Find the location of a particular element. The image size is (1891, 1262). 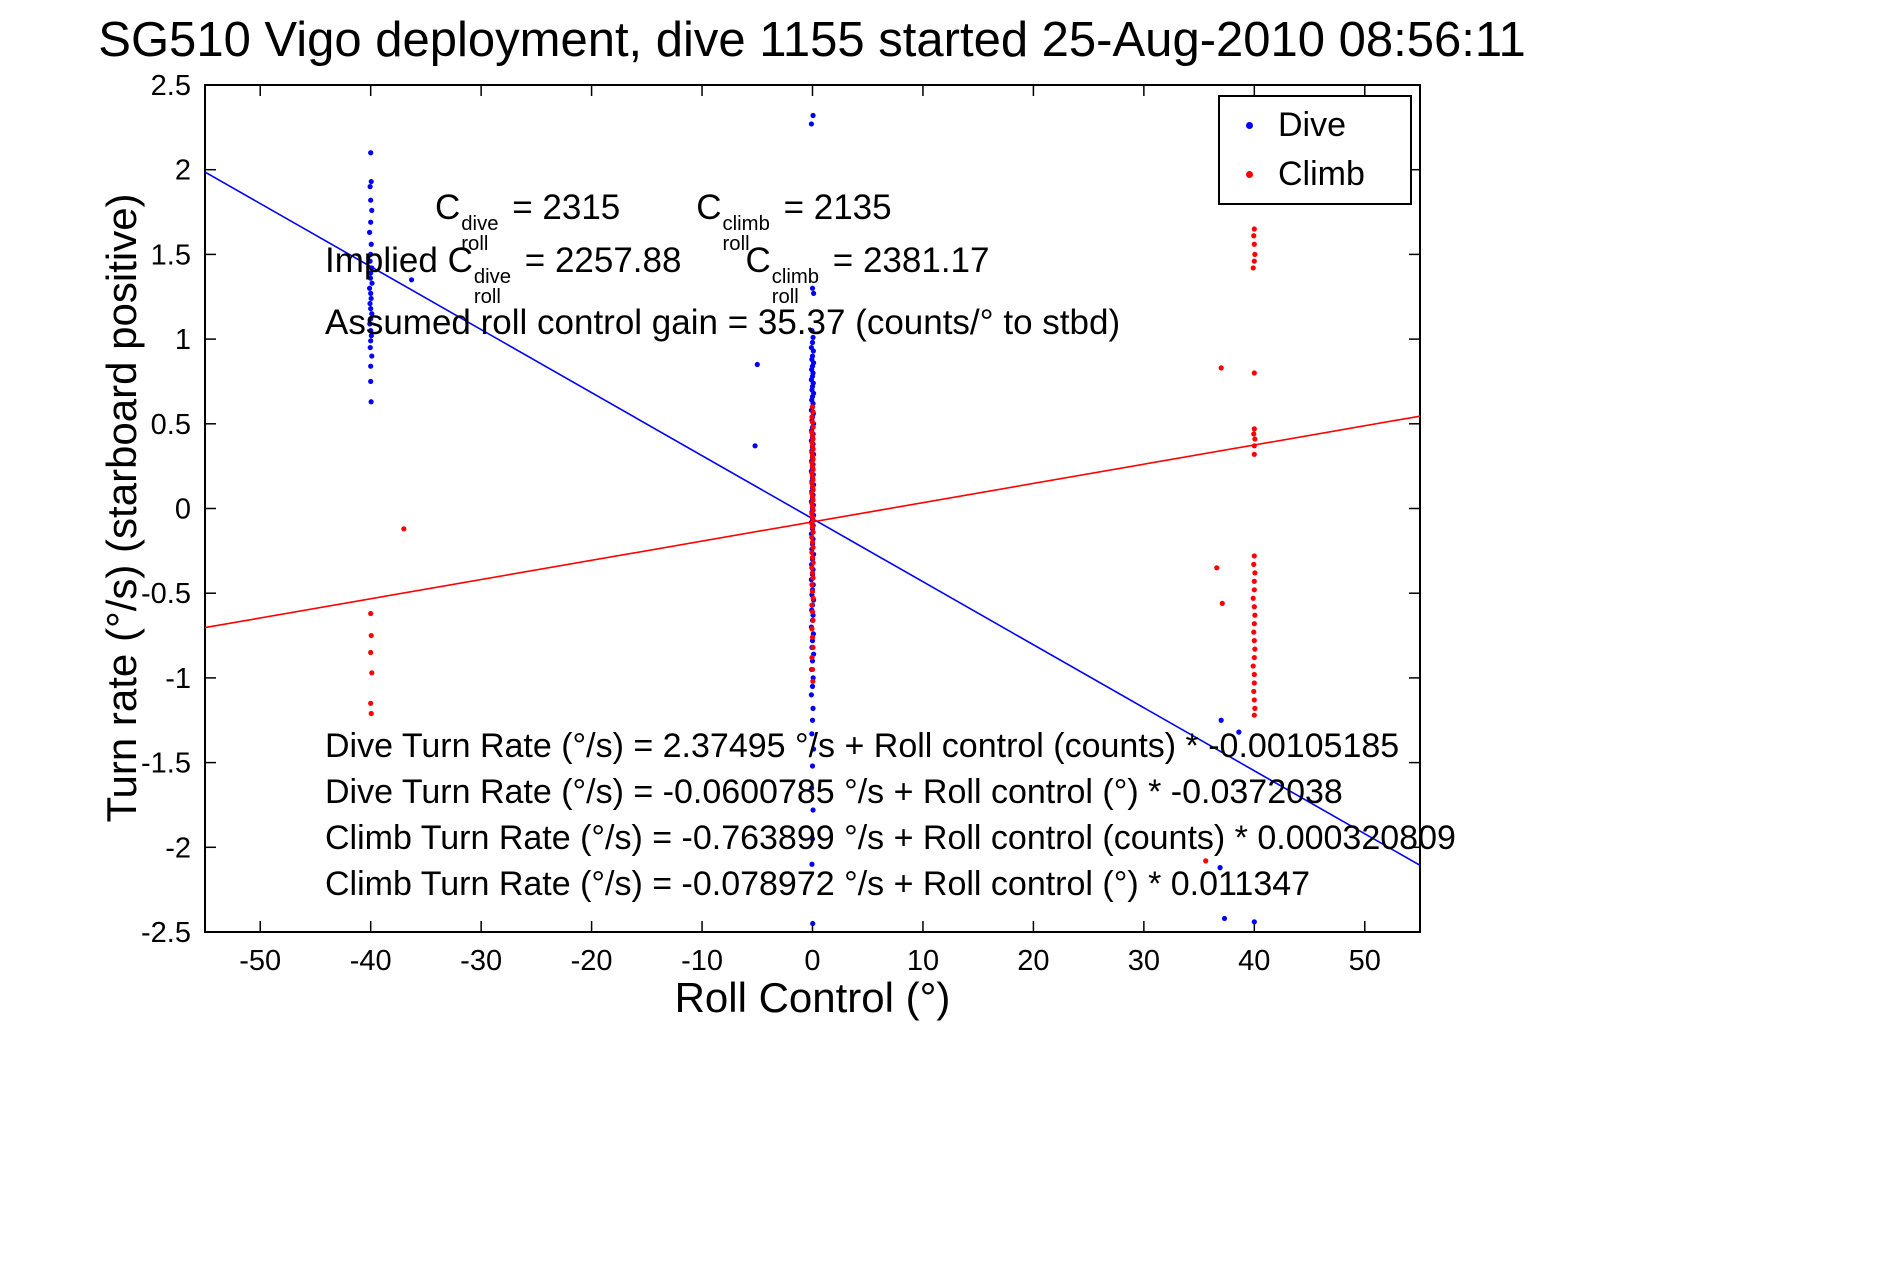

climb-marker-icon is located at coordinates (1249, 174).